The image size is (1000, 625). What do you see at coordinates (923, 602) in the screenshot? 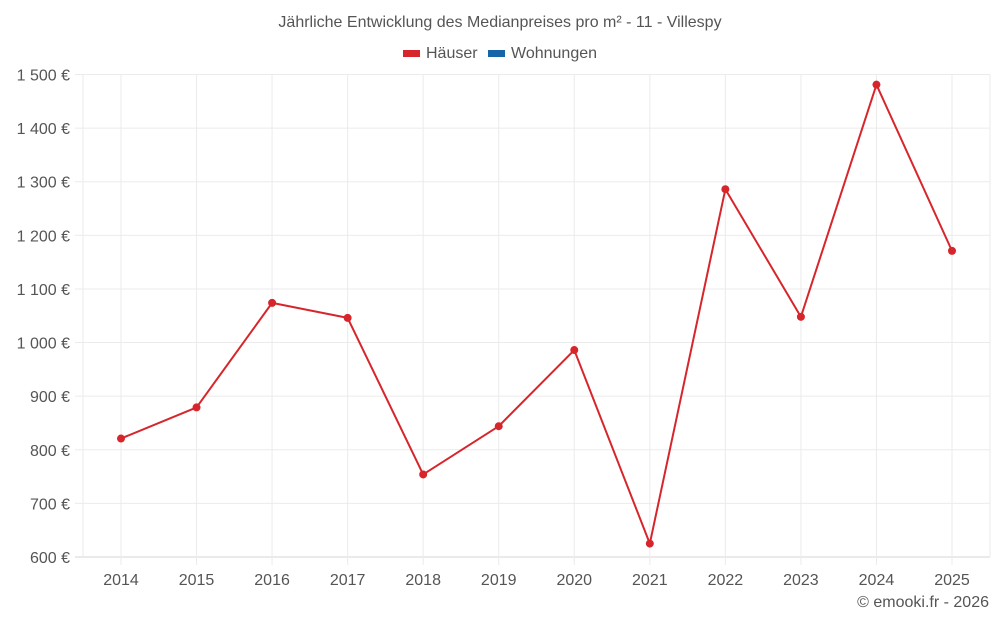
I see `copyright-credit: © emooki.fr - 2026` at bounding box center [923, 602].